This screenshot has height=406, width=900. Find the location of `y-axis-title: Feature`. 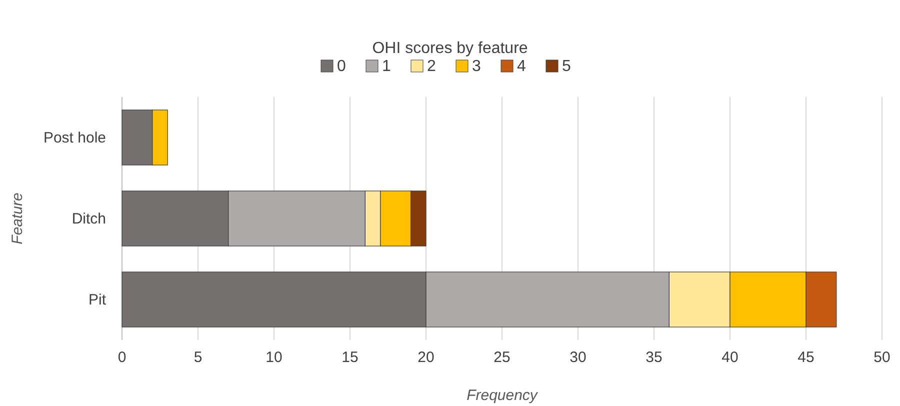

y-axis-title: Feature is located at coordinates (17, 218).